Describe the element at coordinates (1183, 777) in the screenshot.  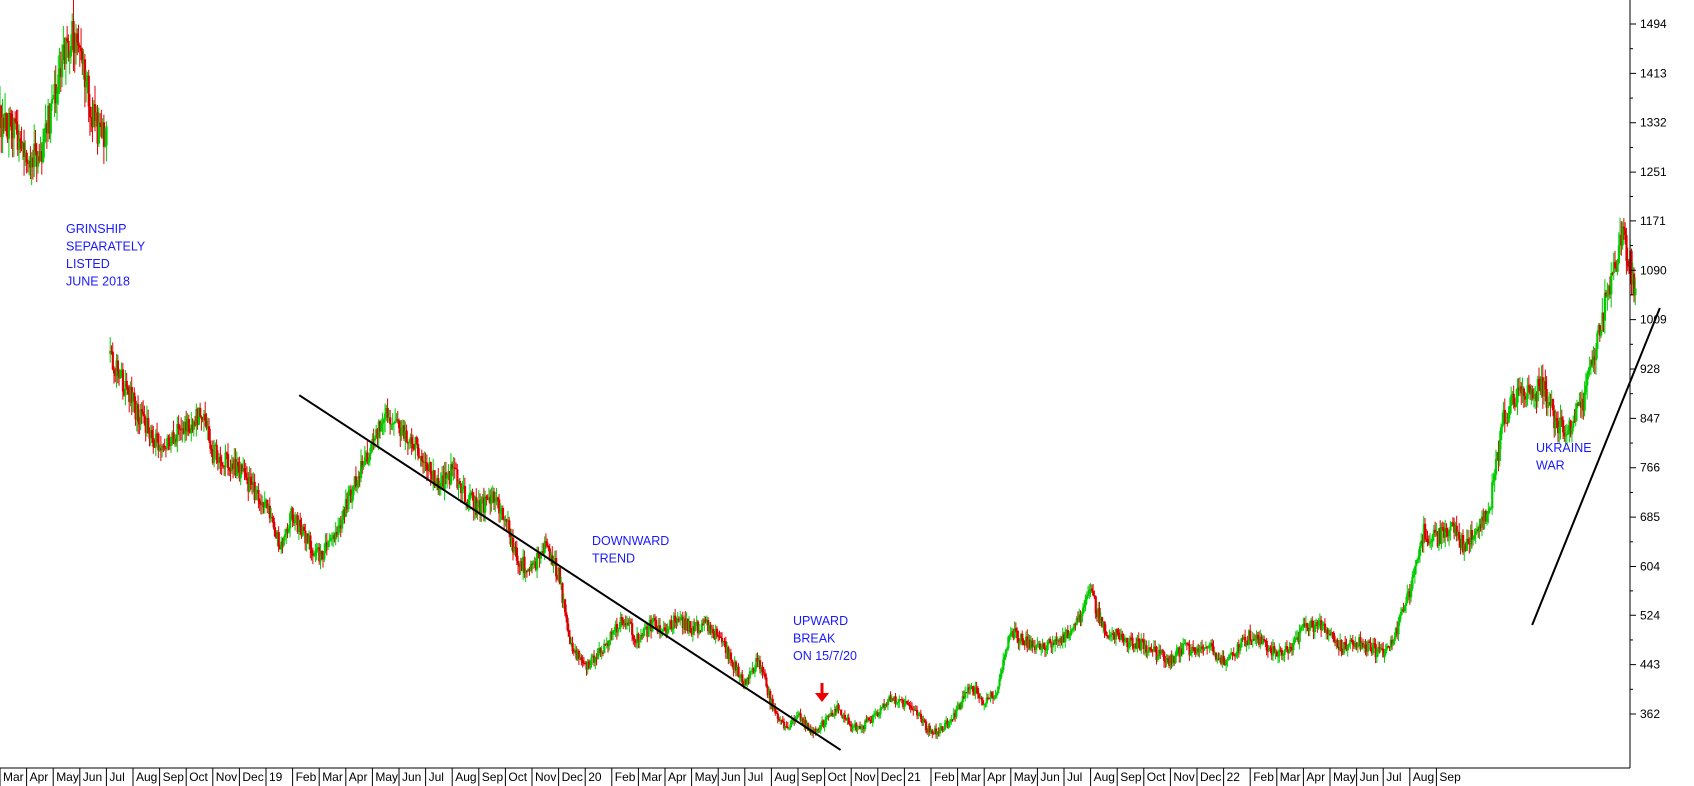
I see `x-tick-label: Nov` at that location.